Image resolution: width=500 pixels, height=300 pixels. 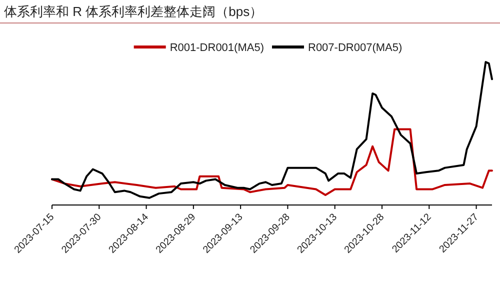 I want to click on legend-label: R007-DR007(MA5), so click(x=355, y=48).